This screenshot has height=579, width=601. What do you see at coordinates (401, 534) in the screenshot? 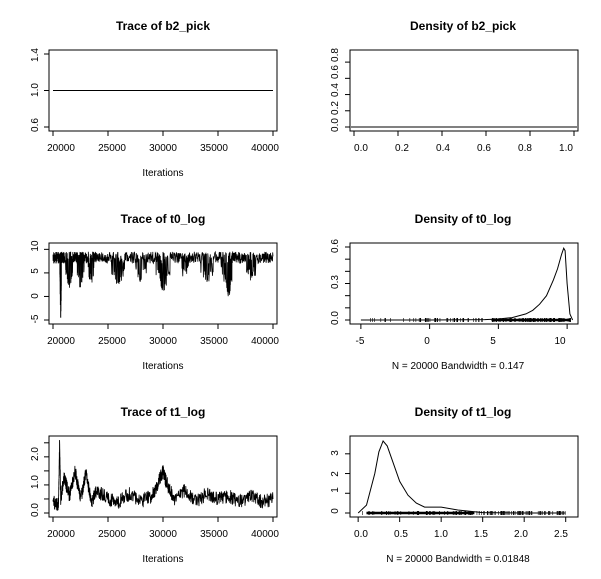
I see `x-tick-label: 0.5` at bounding box center [401, 534].